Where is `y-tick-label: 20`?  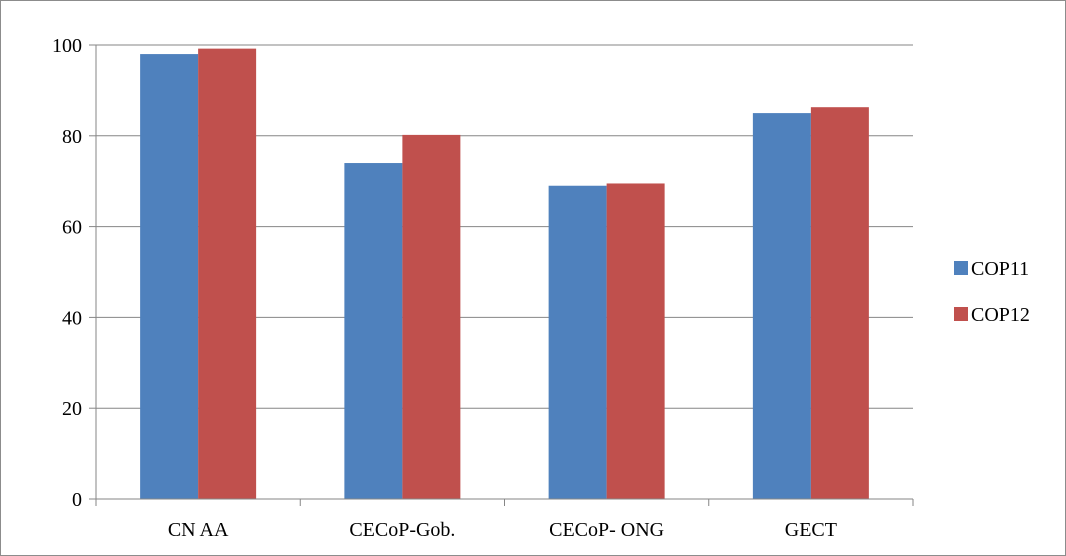 y-tick-label: 20 is located at coordinates (72, 409).